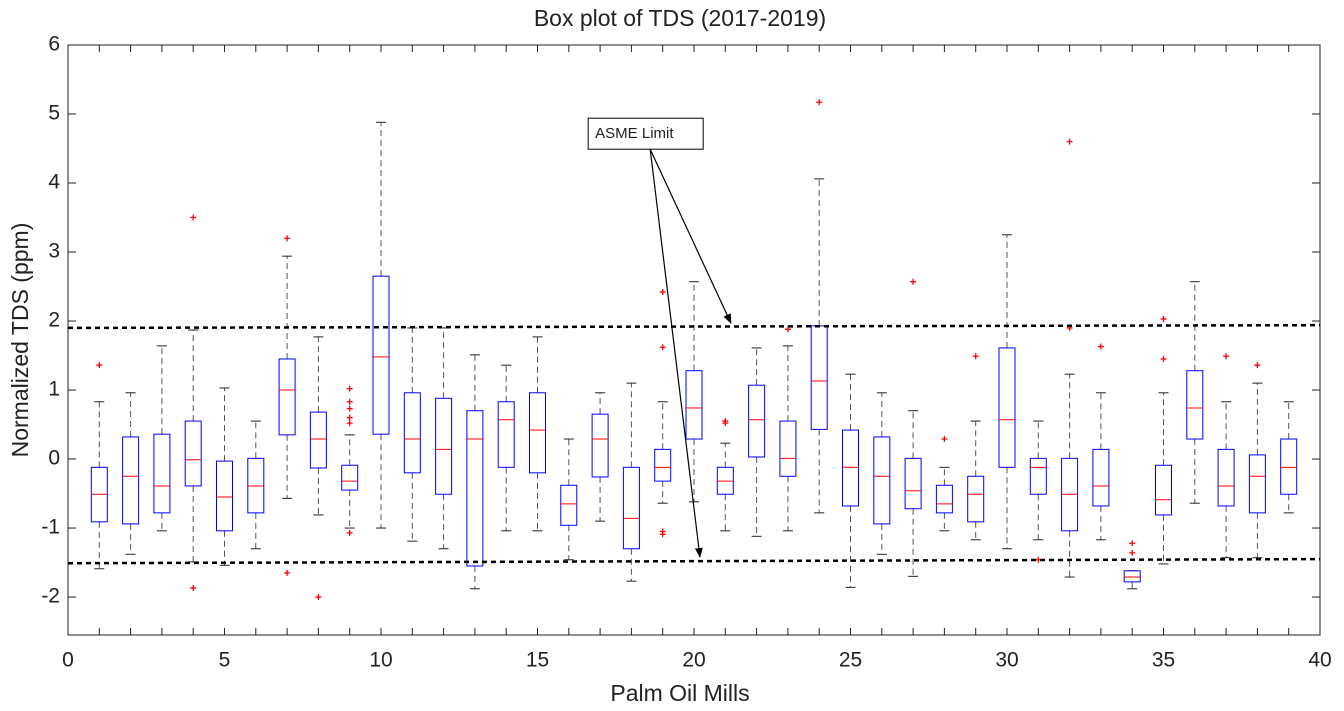 This screenshot has width=1344, height=711. Describe the element at coordinates (1163, 660) in the screenshot. I see `x-tick-label: 35` at that location.